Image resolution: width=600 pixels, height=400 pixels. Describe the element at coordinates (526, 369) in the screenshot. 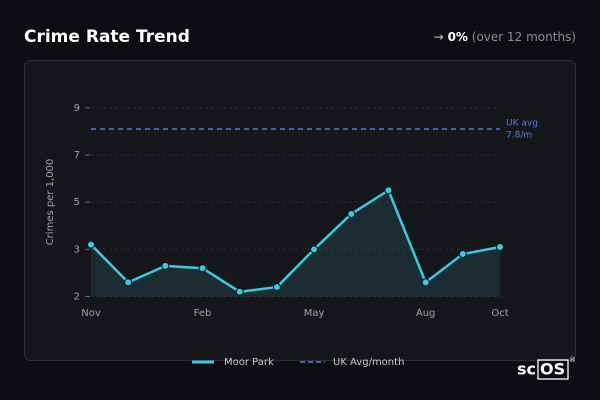

I see `logo-prefix: sc` at that location.